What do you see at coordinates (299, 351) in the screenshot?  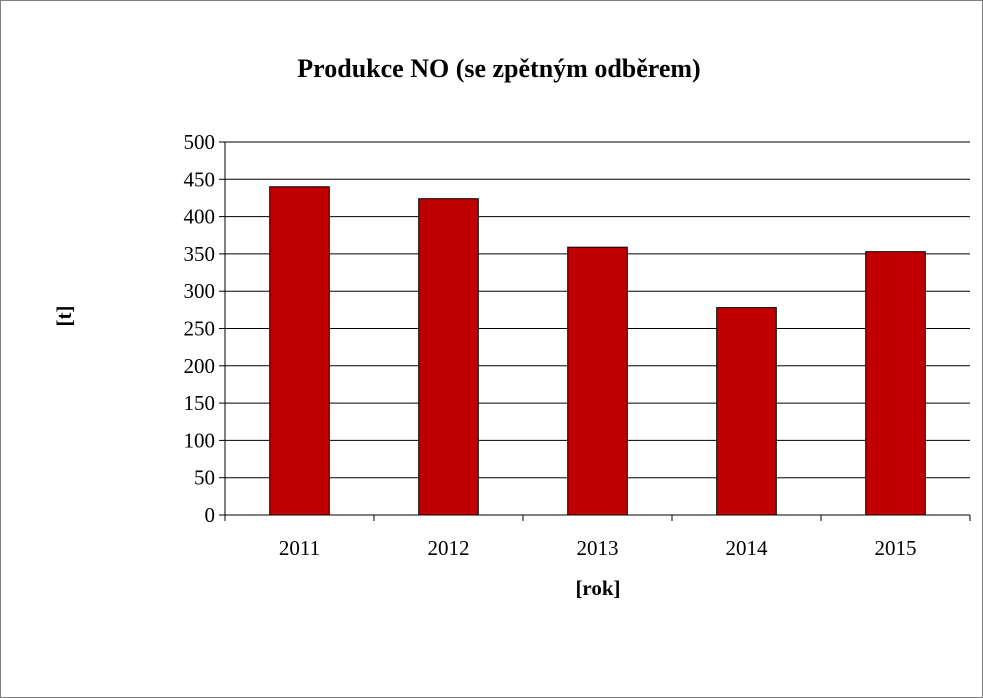 I see `bar-2011` at bounding box center [299, 351].